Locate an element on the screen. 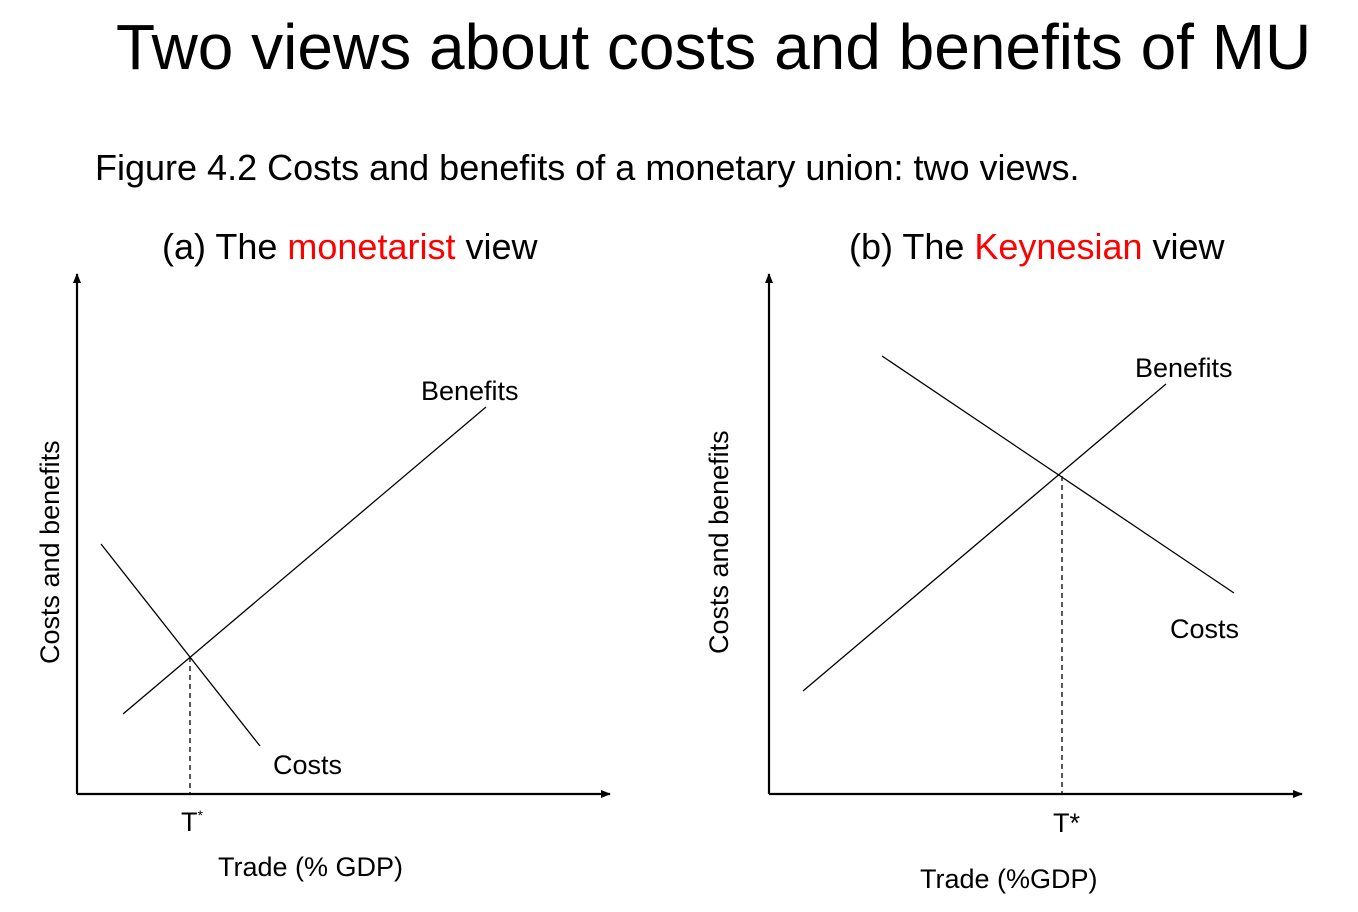  panel-b-x-axis-label: Trade (%GDP) is located at coordinates (1009, 879).